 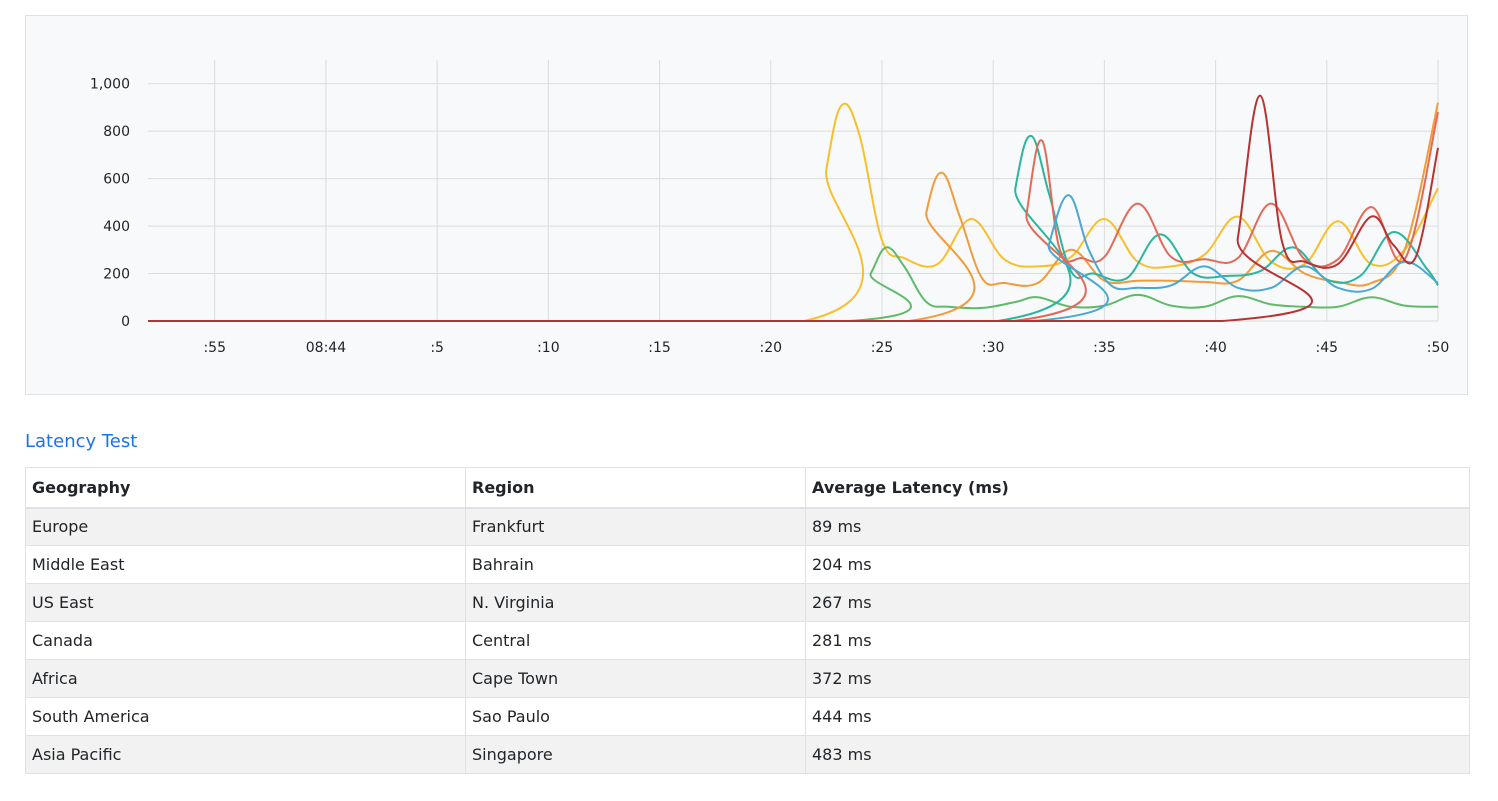 I want to click on y-tick-label: 1,000, so click(x=110, y=85).